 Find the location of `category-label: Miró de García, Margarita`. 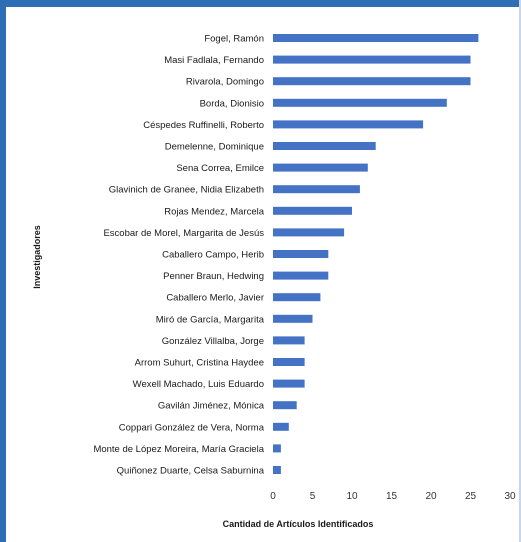

category-label: Miró de García, Margarita is located at coordinates (210, 319).